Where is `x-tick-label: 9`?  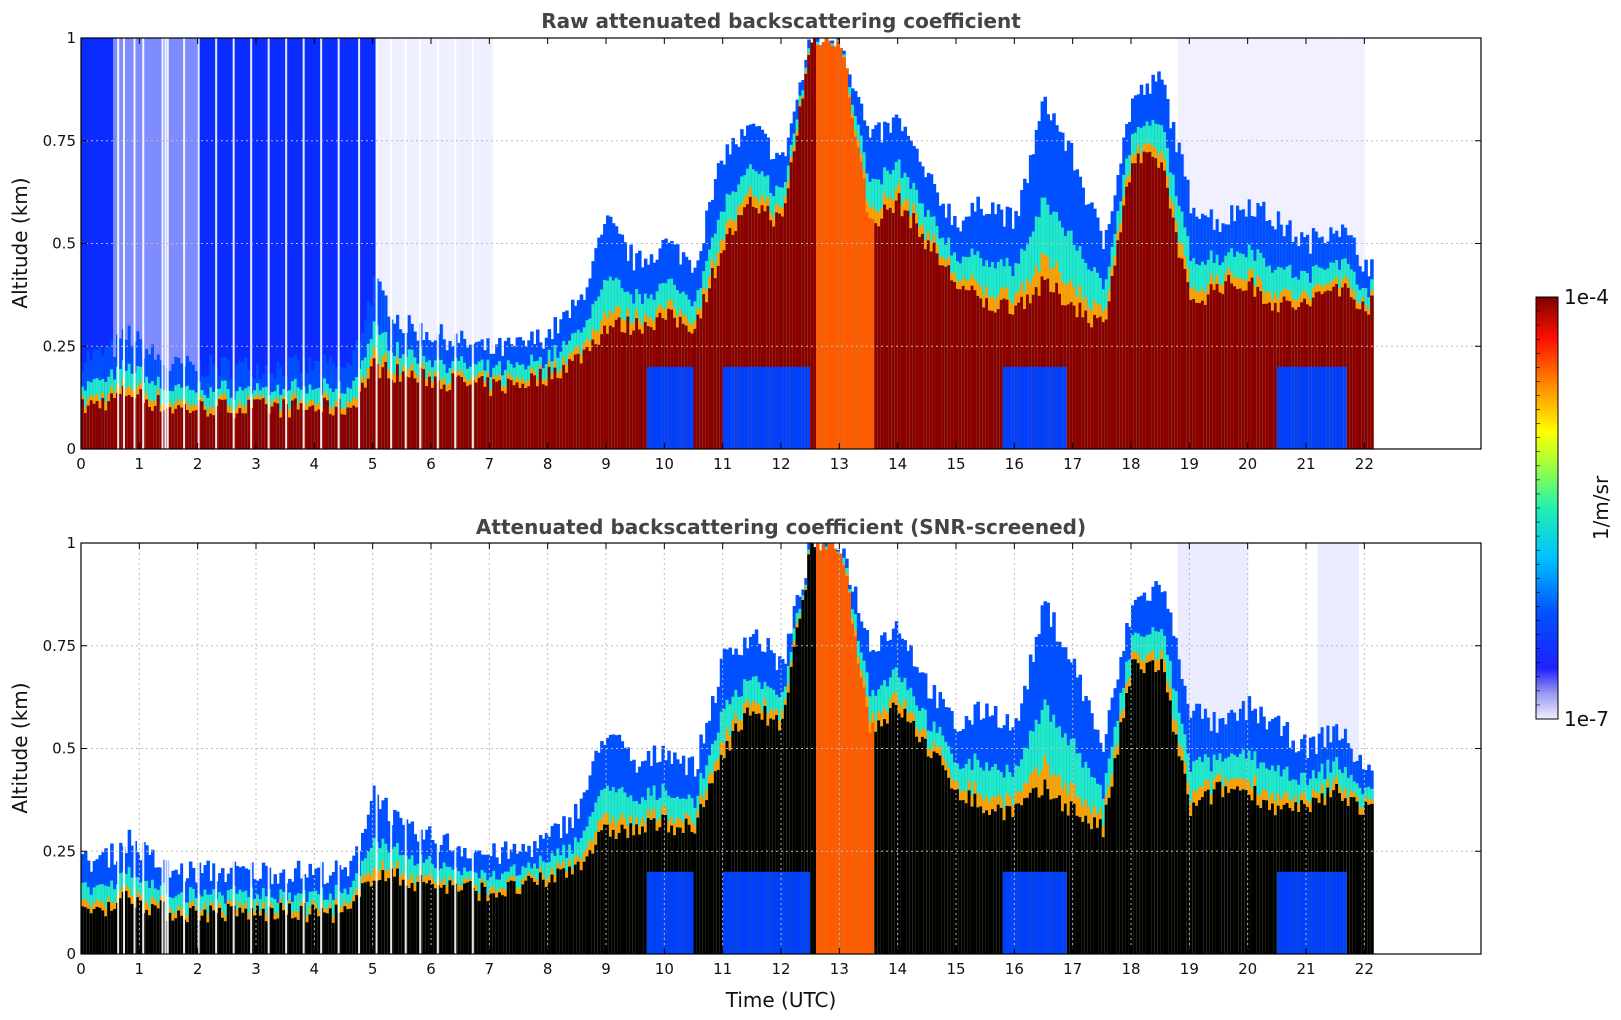
x-tick-label: 9 is located at coordinates (606, 969).